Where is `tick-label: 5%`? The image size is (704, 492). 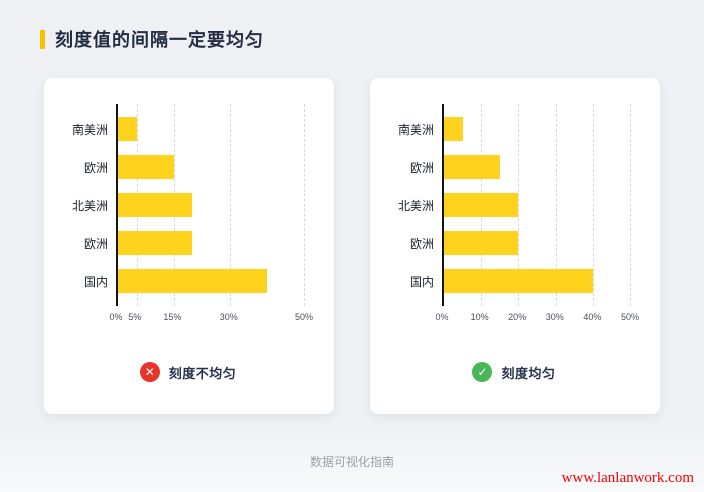 tick-label: 5% is located at coordinates (135, 317).